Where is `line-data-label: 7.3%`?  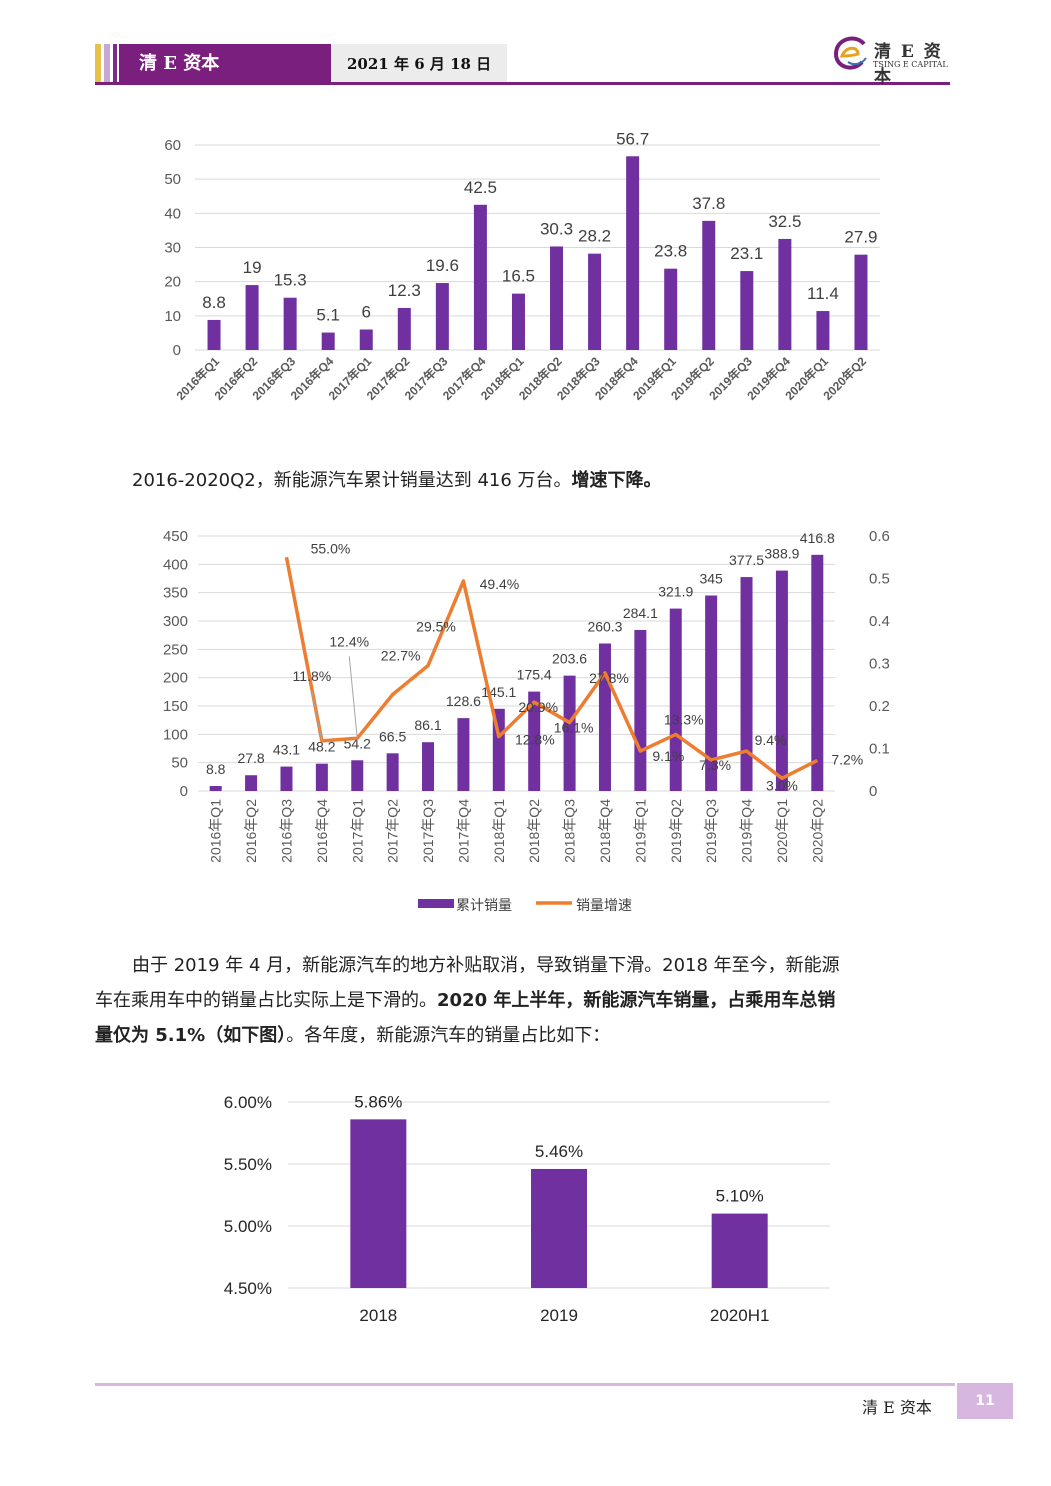 line-data-label: 7.3% is located at coordinates (715, 765).